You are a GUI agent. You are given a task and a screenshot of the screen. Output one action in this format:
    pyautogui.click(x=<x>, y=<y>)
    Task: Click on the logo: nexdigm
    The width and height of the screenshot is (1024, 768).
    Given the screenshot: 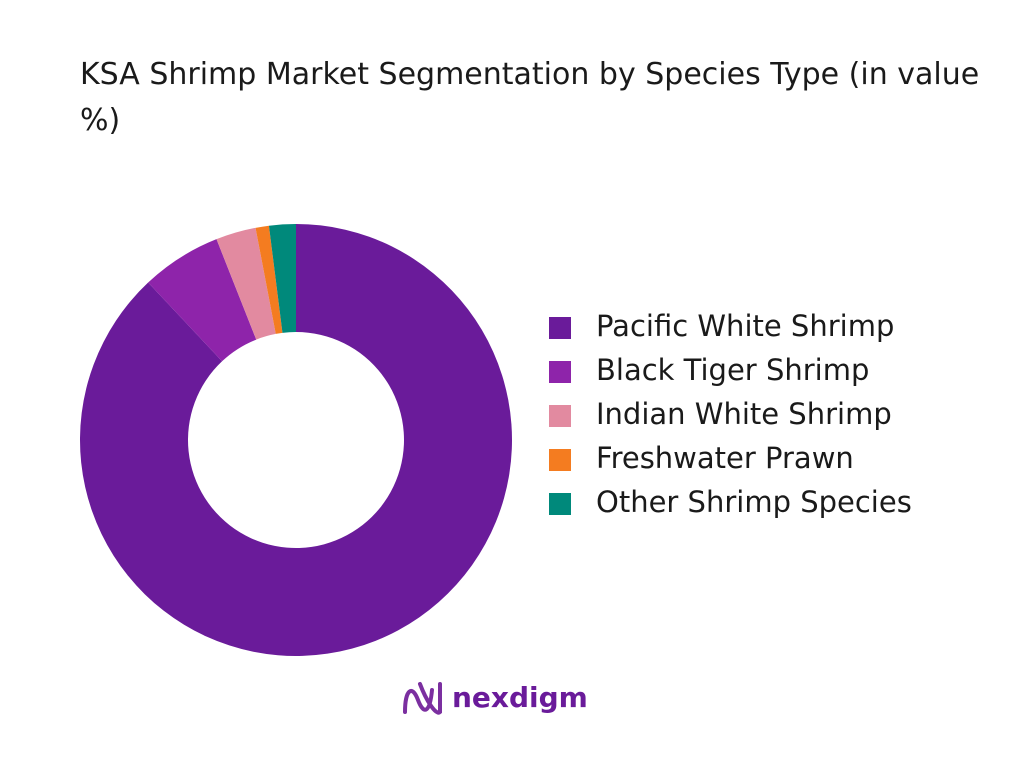 What is the action you would take?
    pyautogui.click(x=495, y=698)
    